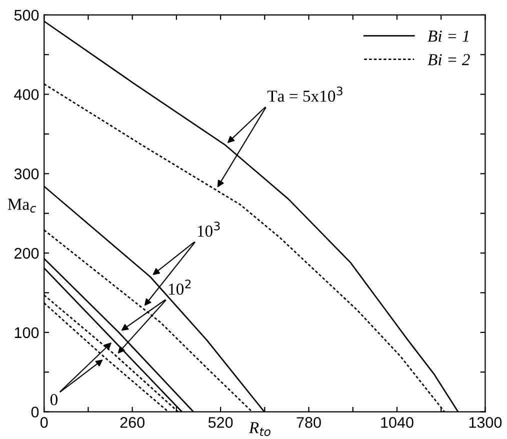 This screenshot has width=507, height=439. What do you see at coordinates (449, 60) in the screenshot?
I see `legend-label: Bi = 2` at bounding box center [449, 60].